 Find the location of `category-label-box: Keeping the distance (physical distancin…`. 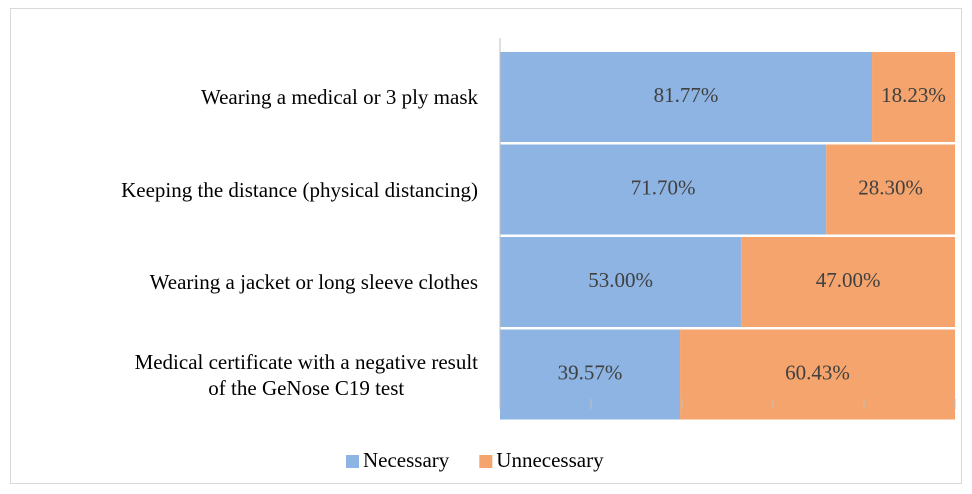

category-label-box: Keeping the distance (physical distancin… is located at coordinates (239, 190).